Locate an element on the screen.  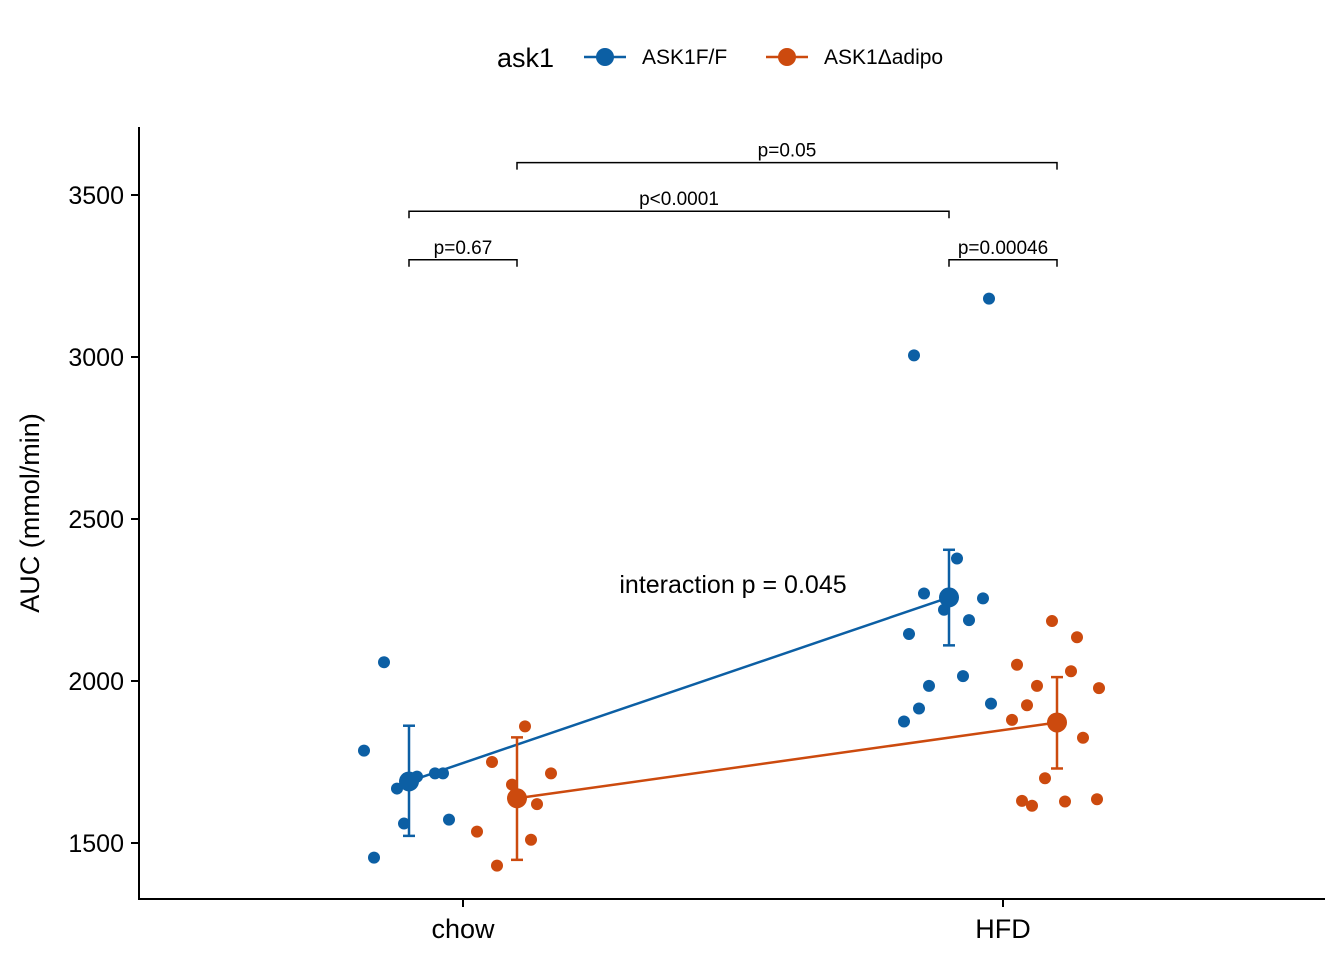
bracket-label: p=0.00046 is located at coordinates (1003, 248).